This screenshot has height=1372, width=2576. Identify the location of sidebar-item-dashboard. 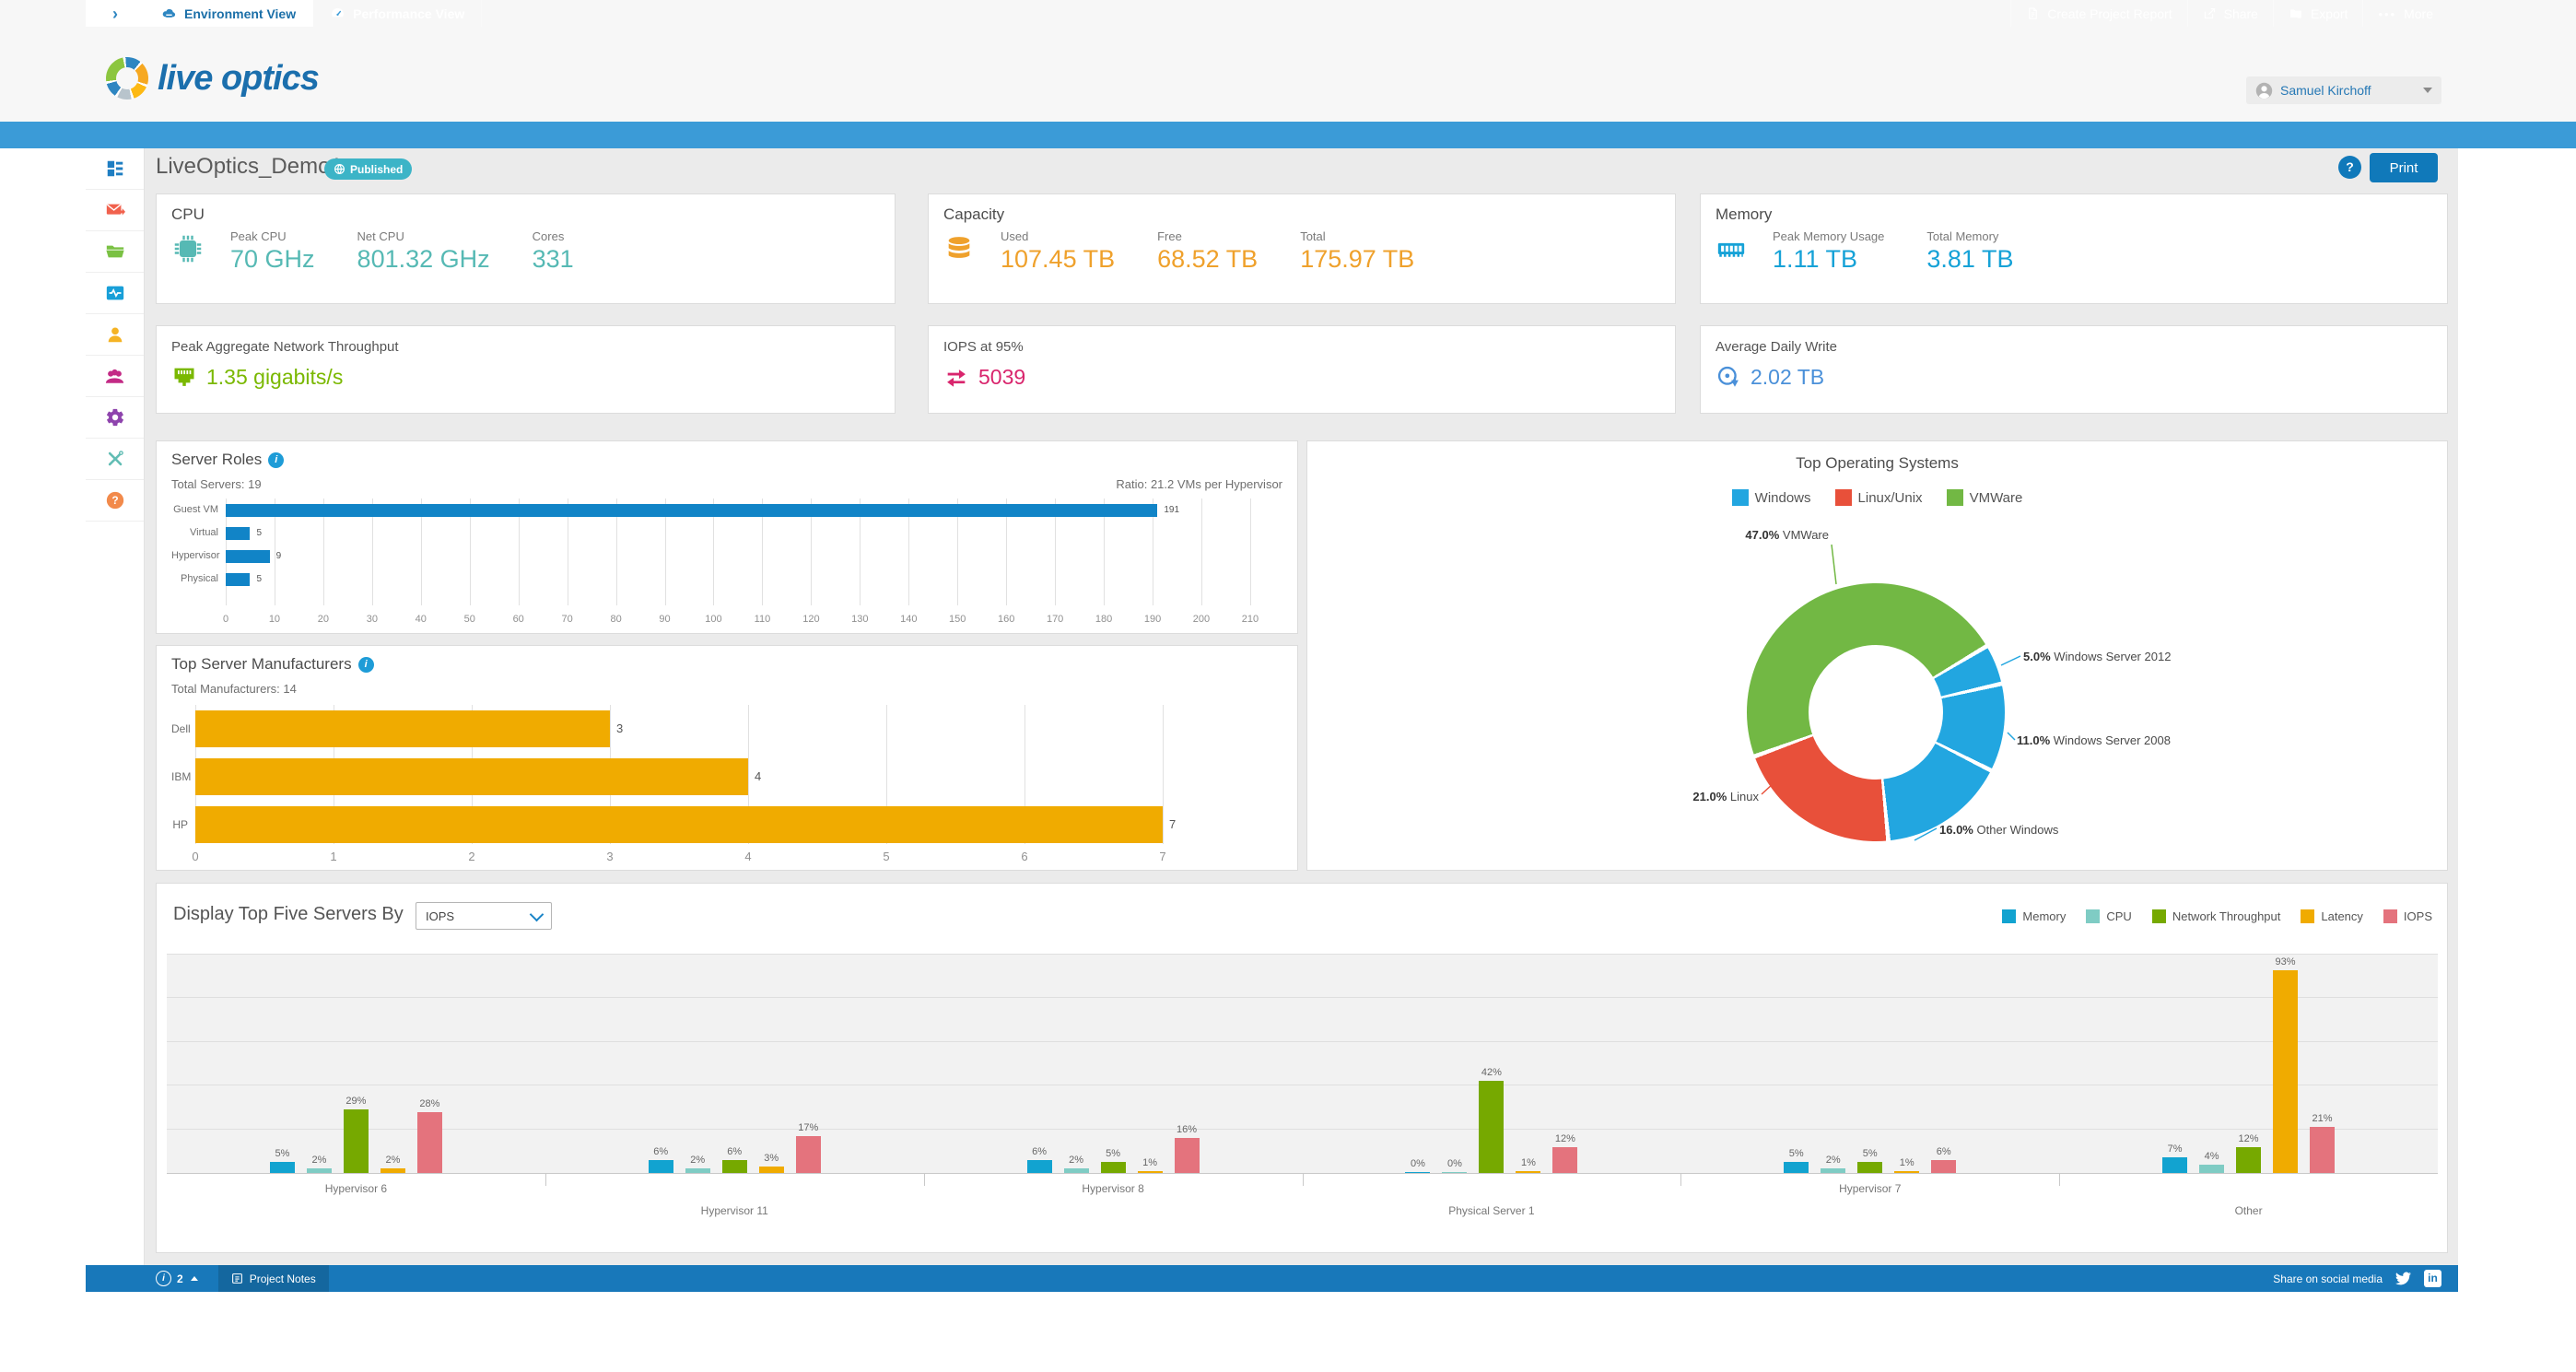
(115, 169).